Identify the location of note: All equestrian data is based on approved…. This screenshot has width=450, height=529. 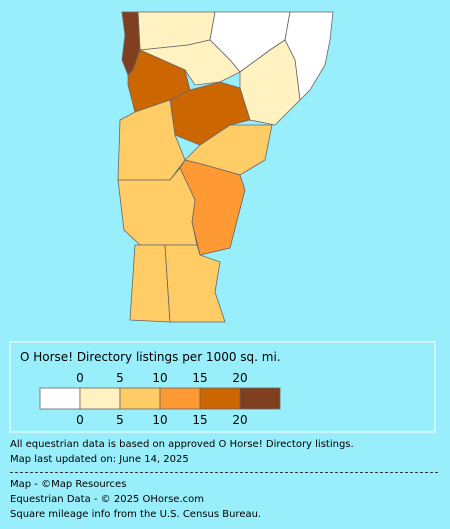
(182, 444).